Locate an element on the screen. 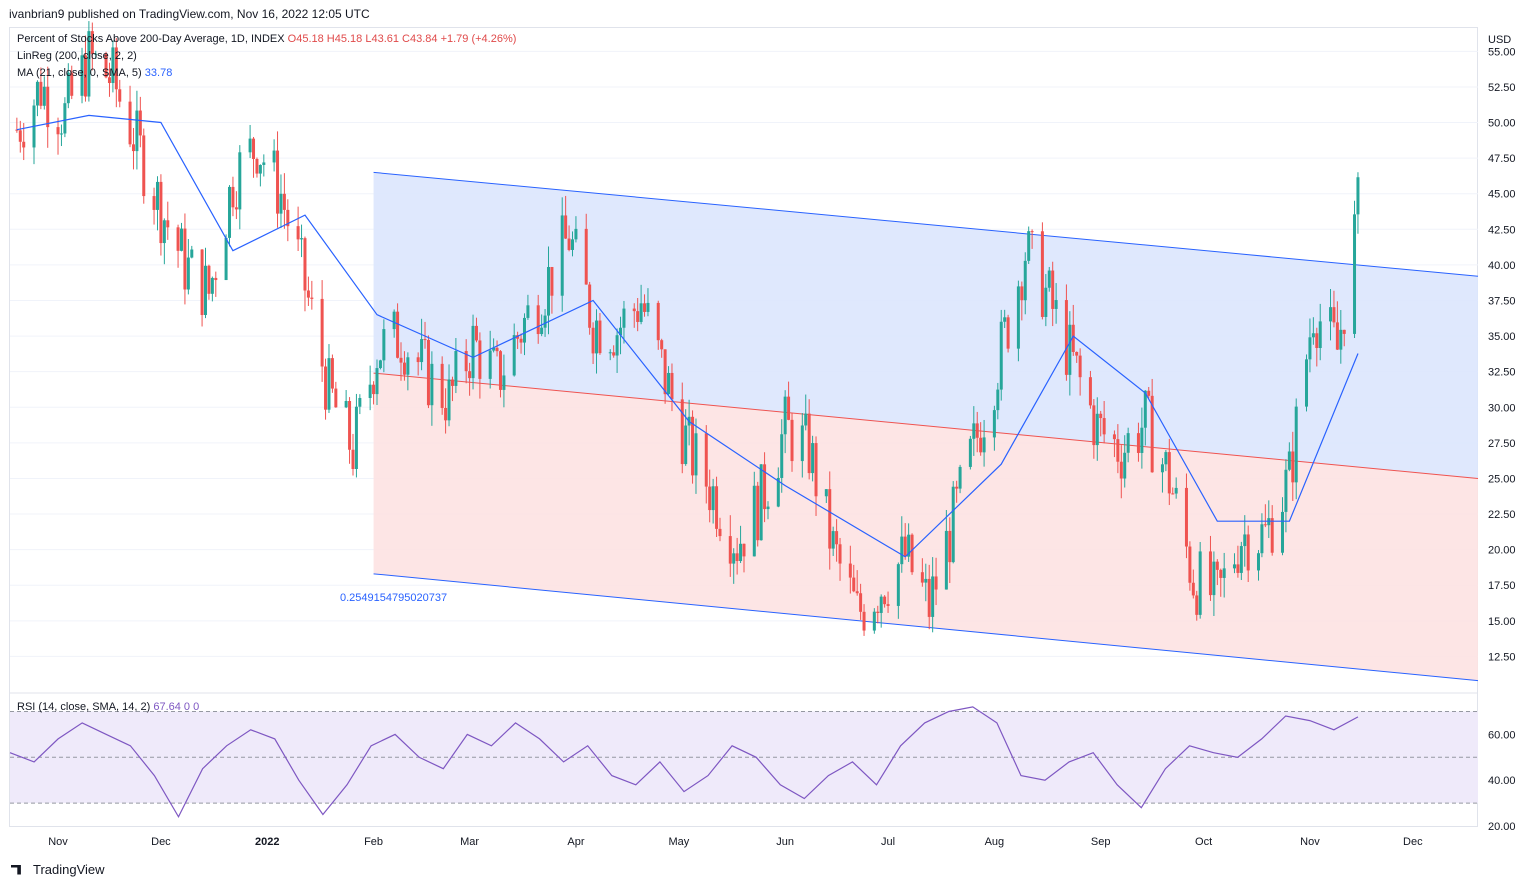 The height and width of the screenshot is (888, 1536). price-tick-label: 22.50 is located at coordinates (1502, 515).